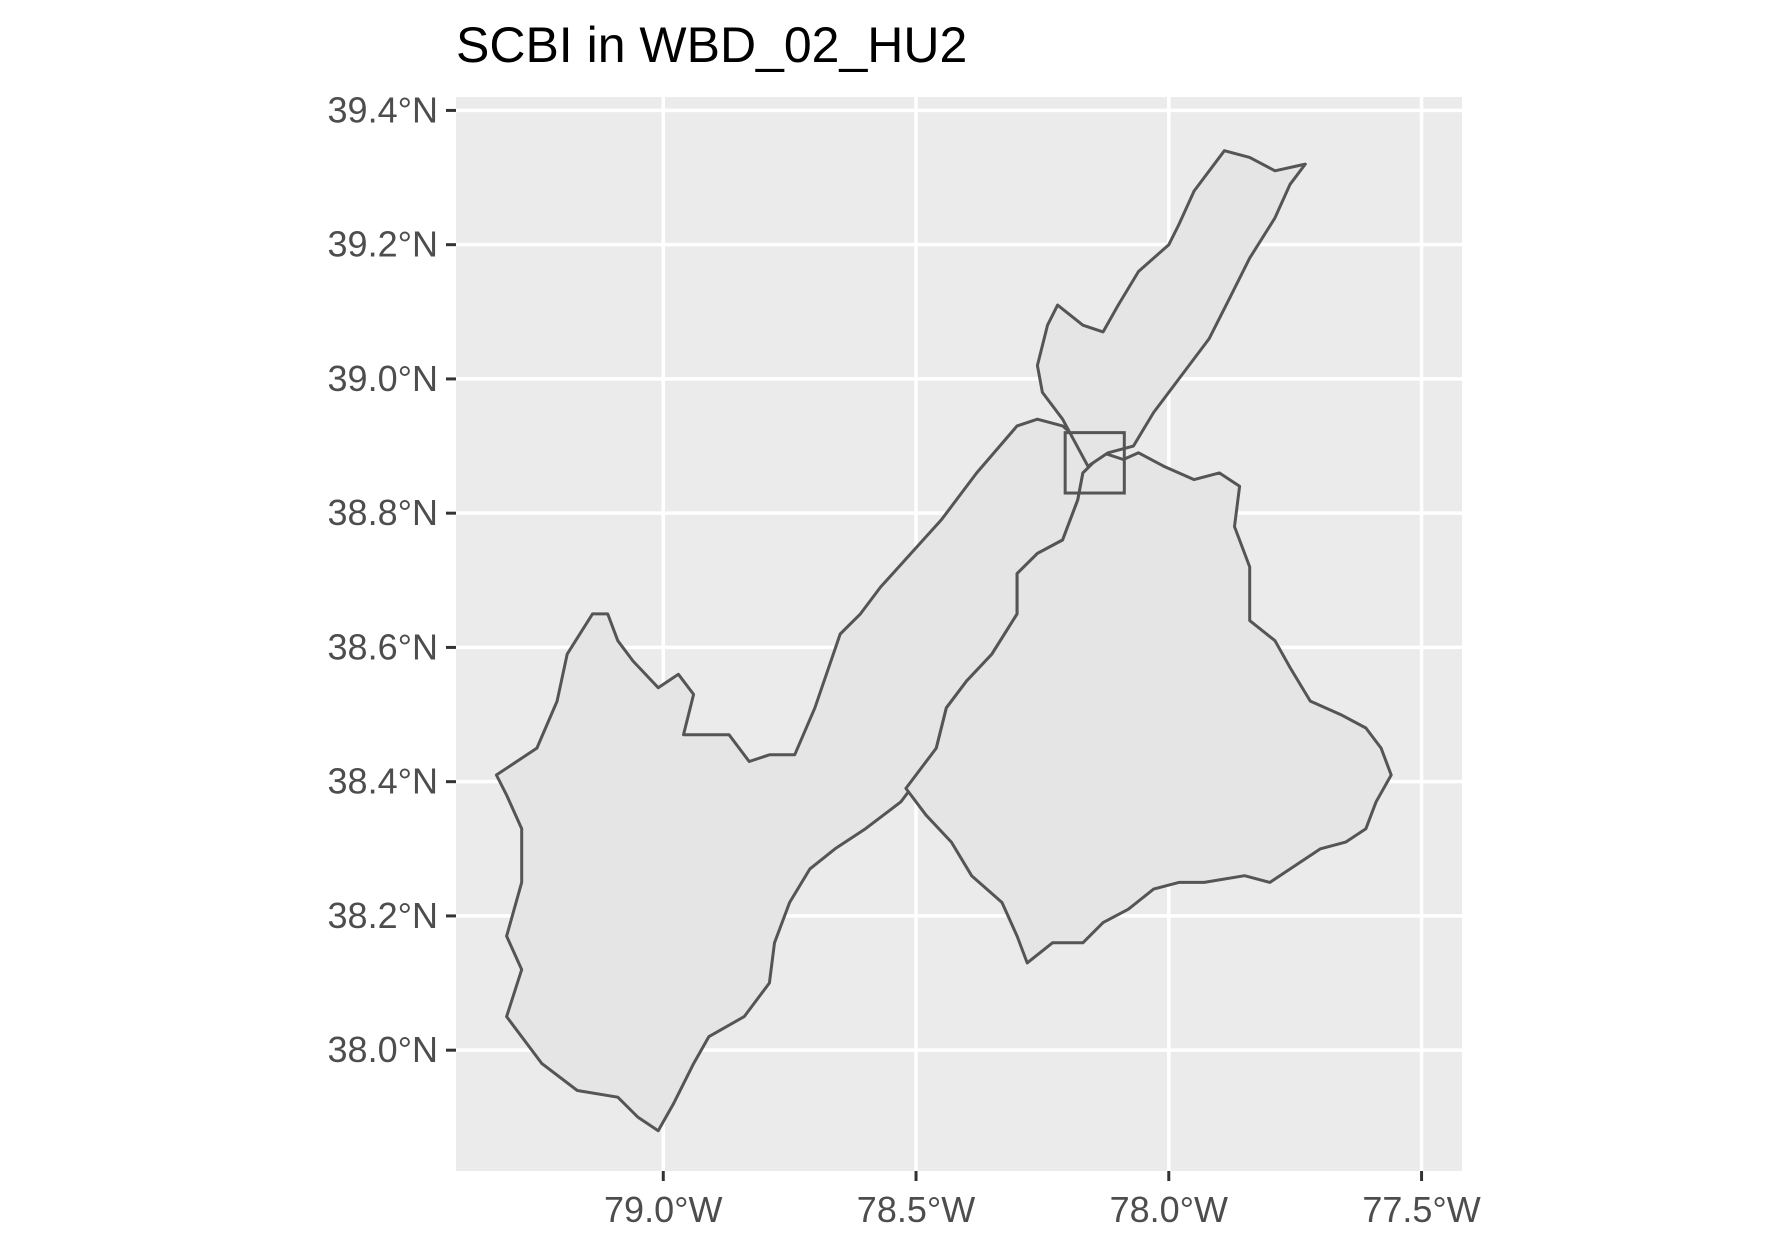 Image resolution: width=1771 pixels, height=1243 pixels. Describe the element at coordinates (1169, 1209) in the screenshot. I see `x-tick-label: 78.0°W` at that location.